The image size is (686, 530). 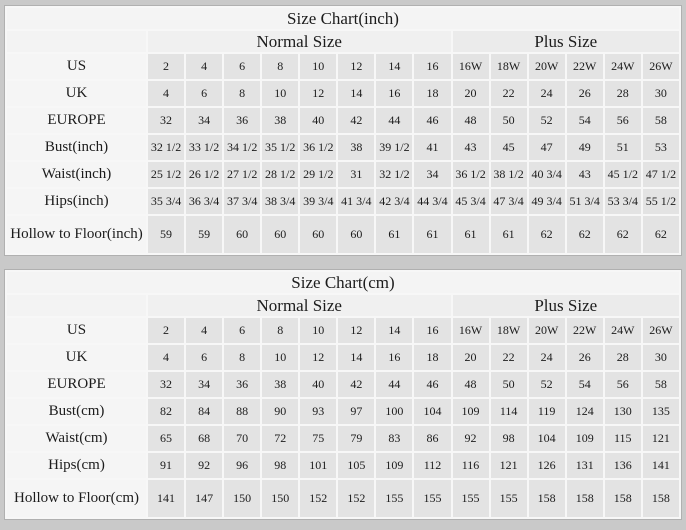 What do you see at coordinates (394, 147) in the screenshot?
I see `size-value-cell: 39 1/2` at bounding box center [394, 147].